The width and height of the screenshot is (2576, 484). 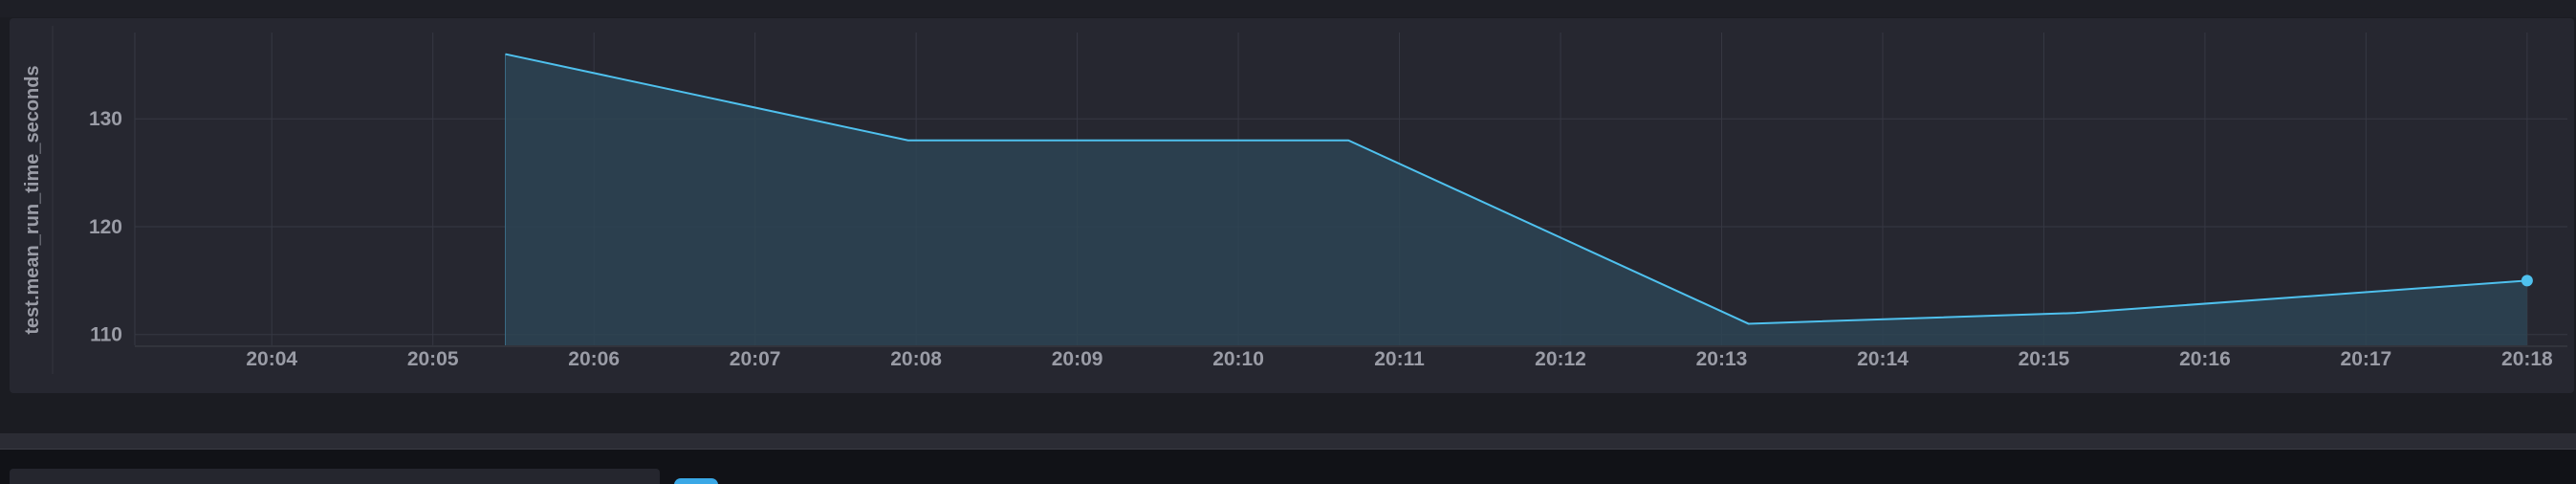 What do you see at coordinates (105, 119) in the screenshot?
I see `y-tick-label: 130` at bounding box center [105, 119].